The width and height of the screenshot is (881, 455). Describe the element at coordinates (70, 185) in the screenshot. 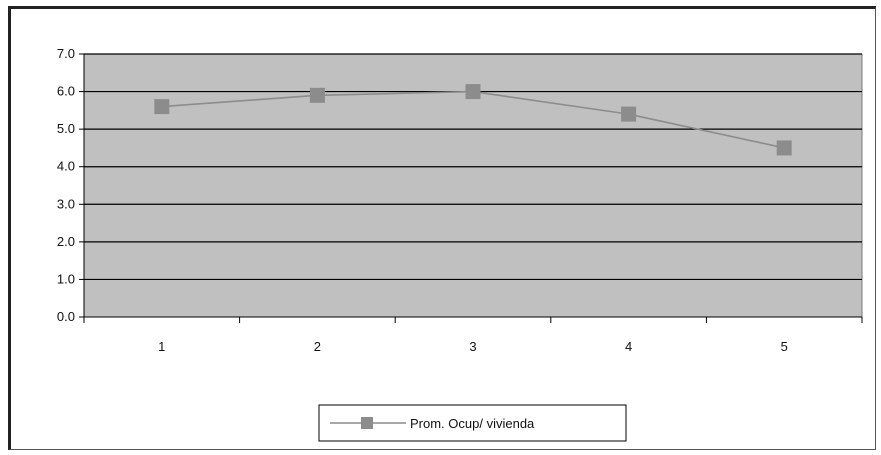

I see `y-tick-labels: 0.0 1.0 2.0 3.0 4.0 5.0 6.0 7.0` at that location.